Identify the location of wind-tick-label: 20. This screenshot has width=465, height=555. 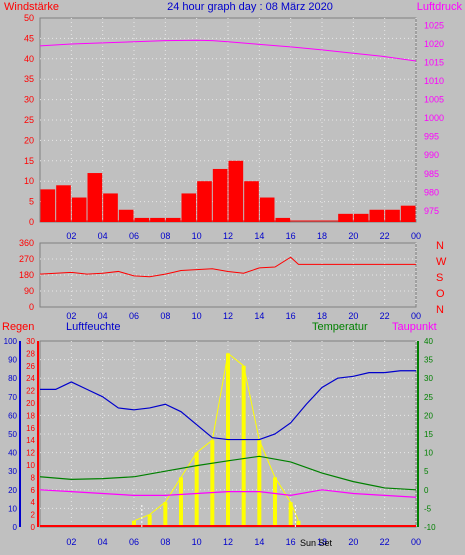
(29, 140).